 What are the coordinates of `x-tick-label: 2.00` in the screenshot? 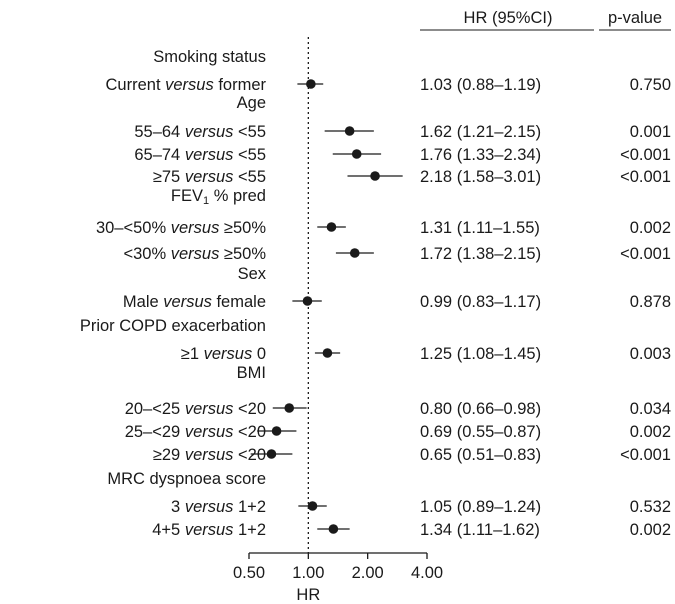 It's located at (368, 573).